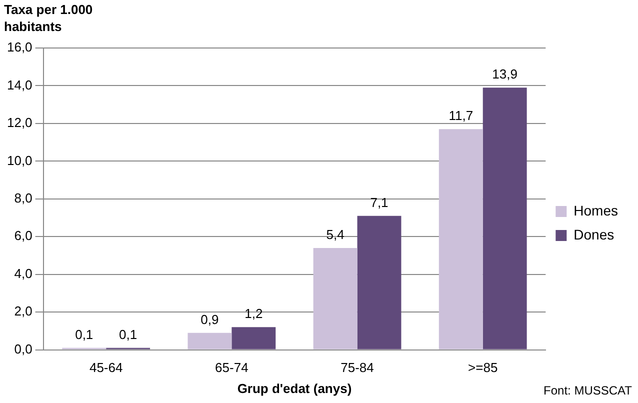 The width and height of the screenshot is (638, 403). What do you see at coordinates (505, 74) in the screenshot?
I see `data-label: 13,9` at bounding box center [505, 74].